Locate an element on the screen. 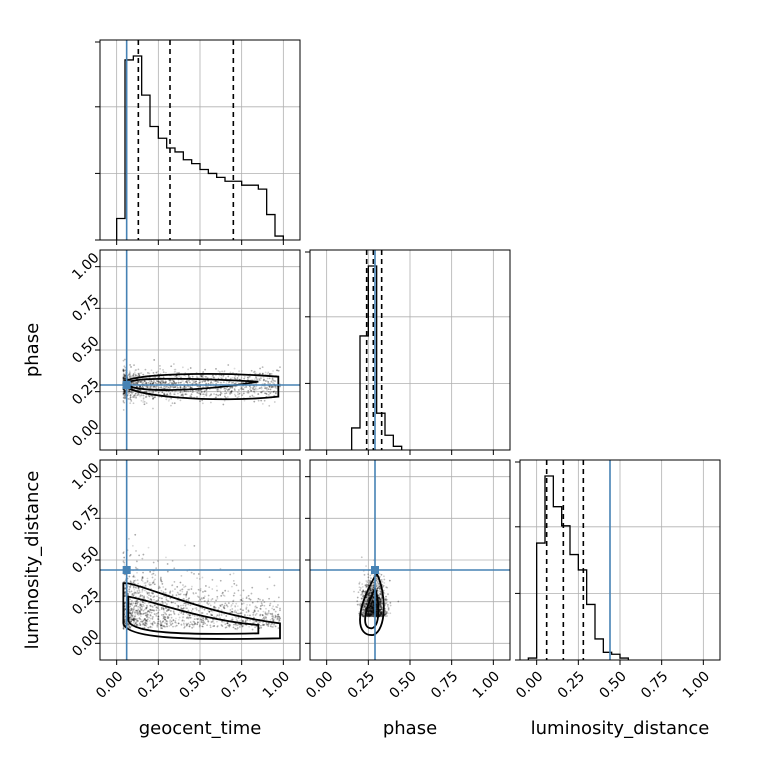 The image size is (760, 760). contours is located at coordinates (201, 387).